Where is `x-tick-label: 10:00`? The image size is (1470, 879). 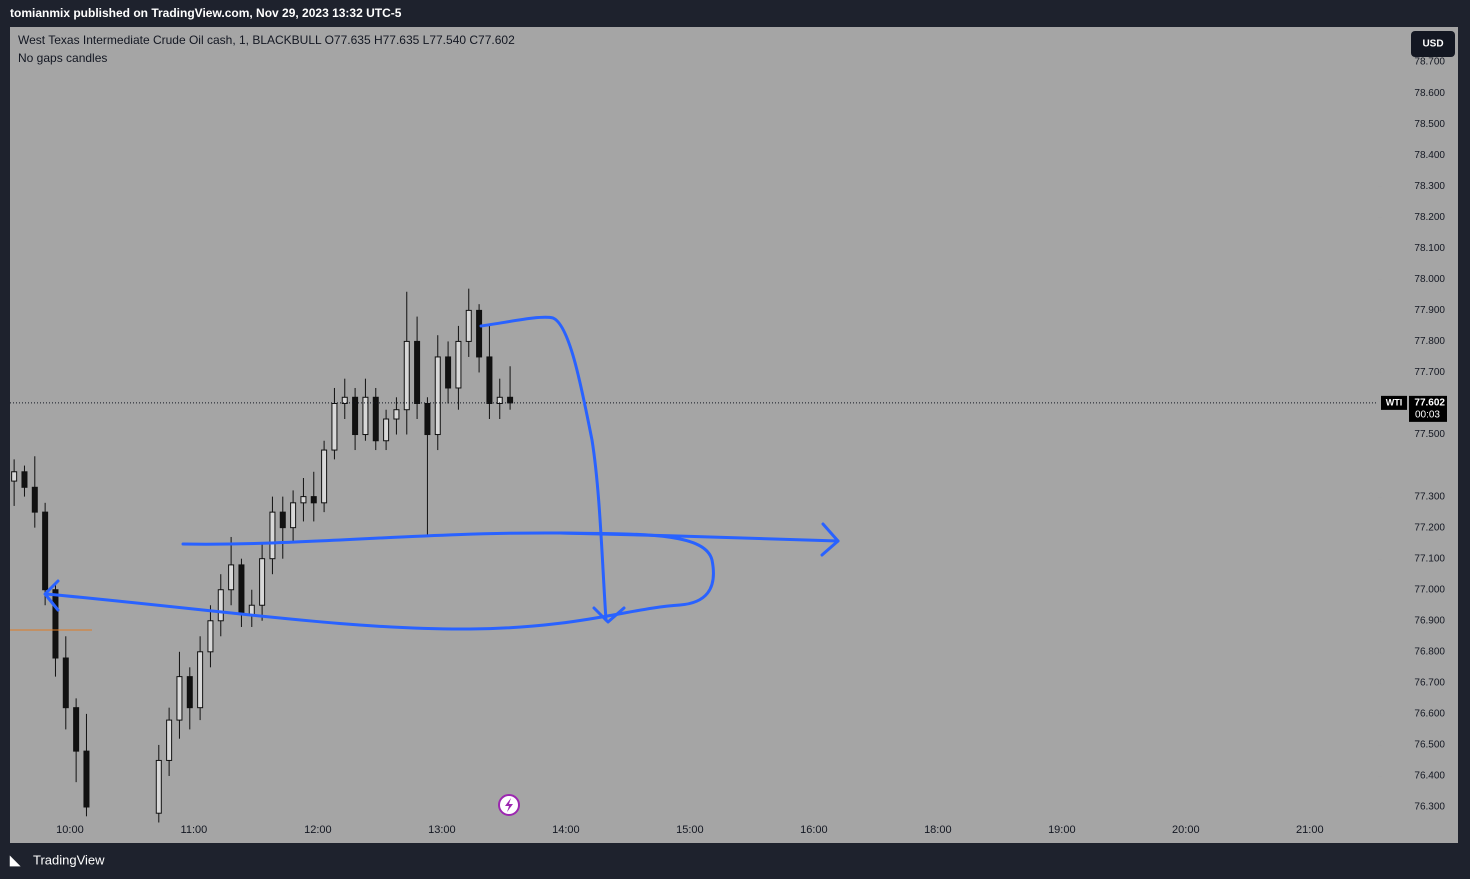 x-tick-label: 10:00 is located at coordinates (70, 830).